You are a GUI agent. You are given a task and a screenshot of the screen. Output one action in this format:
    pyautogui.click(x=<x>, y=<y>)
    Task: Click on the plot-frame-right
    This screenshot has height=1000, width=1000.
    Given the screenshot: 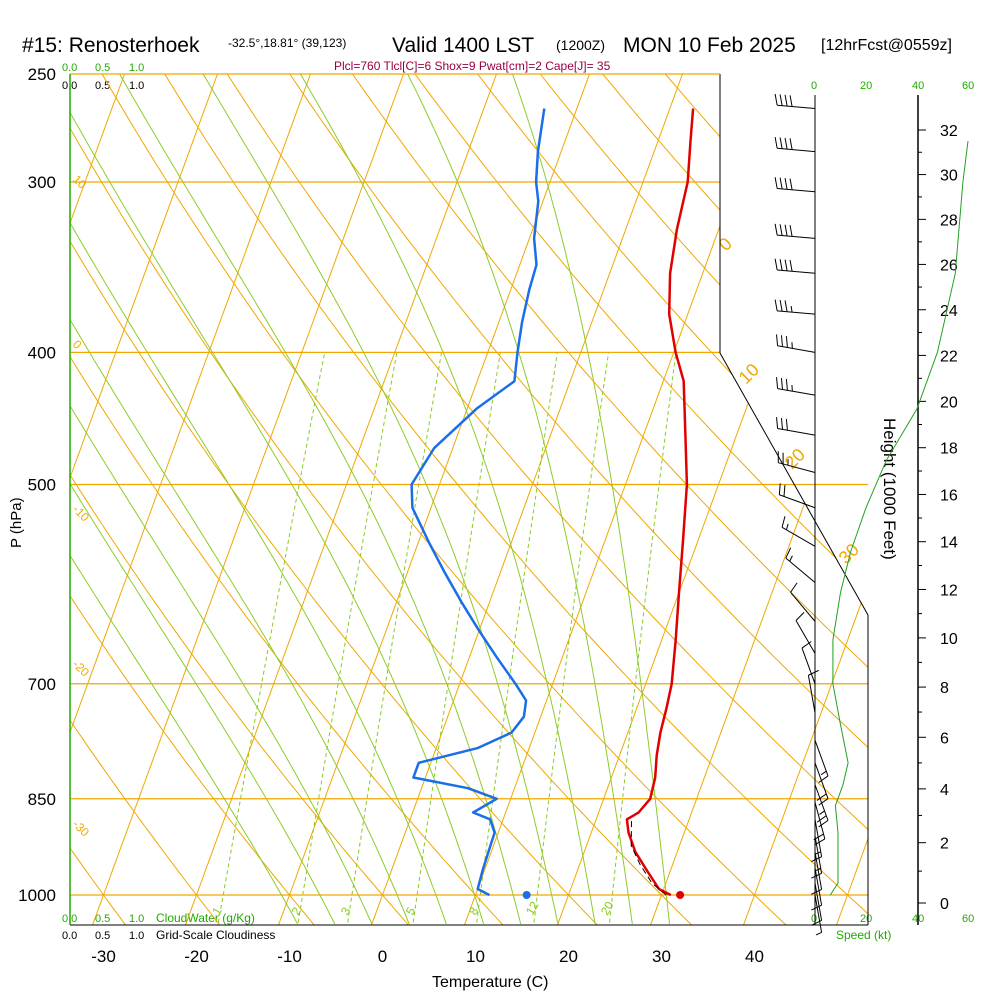 What is the action you would take?
    pyautogui.click(x=794, y=499)
    